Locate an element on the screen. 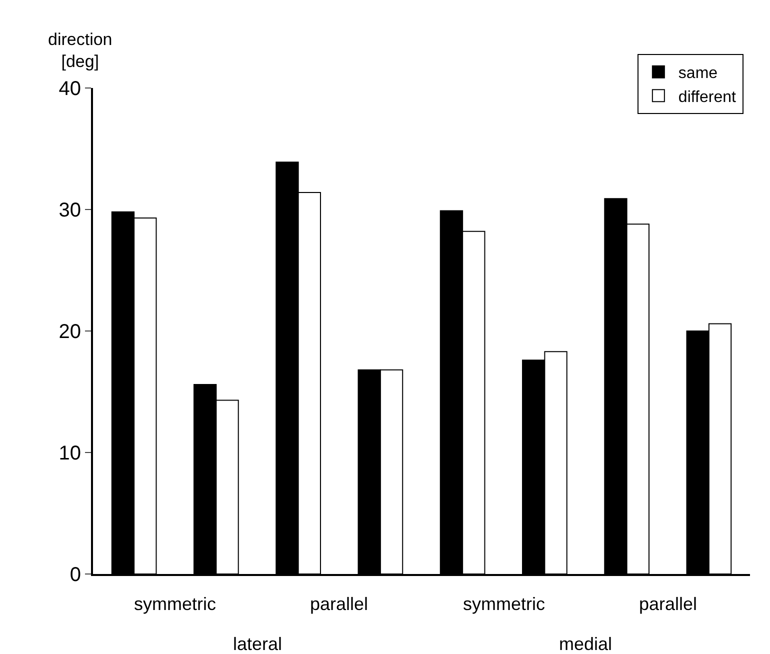  y-tick-label: 20 is located at coordinates (69, 332).